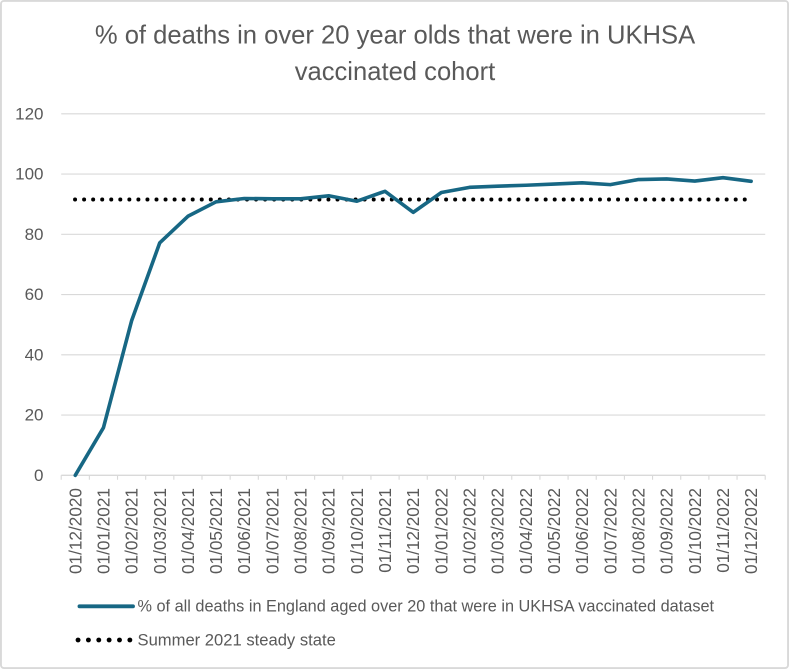 This screenshot has width=789, height=669. Describe the element at coordinates (75, 531) in the screenshot. I see `svg-text: 01/12/2020` at that location.